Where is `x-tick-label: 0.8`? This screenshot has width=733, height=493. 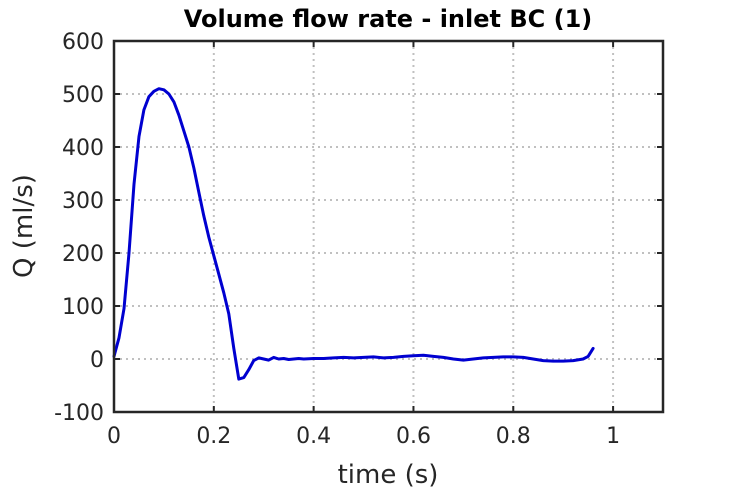 x-tick-label: 0.8 is located at coordinates (513, 436).